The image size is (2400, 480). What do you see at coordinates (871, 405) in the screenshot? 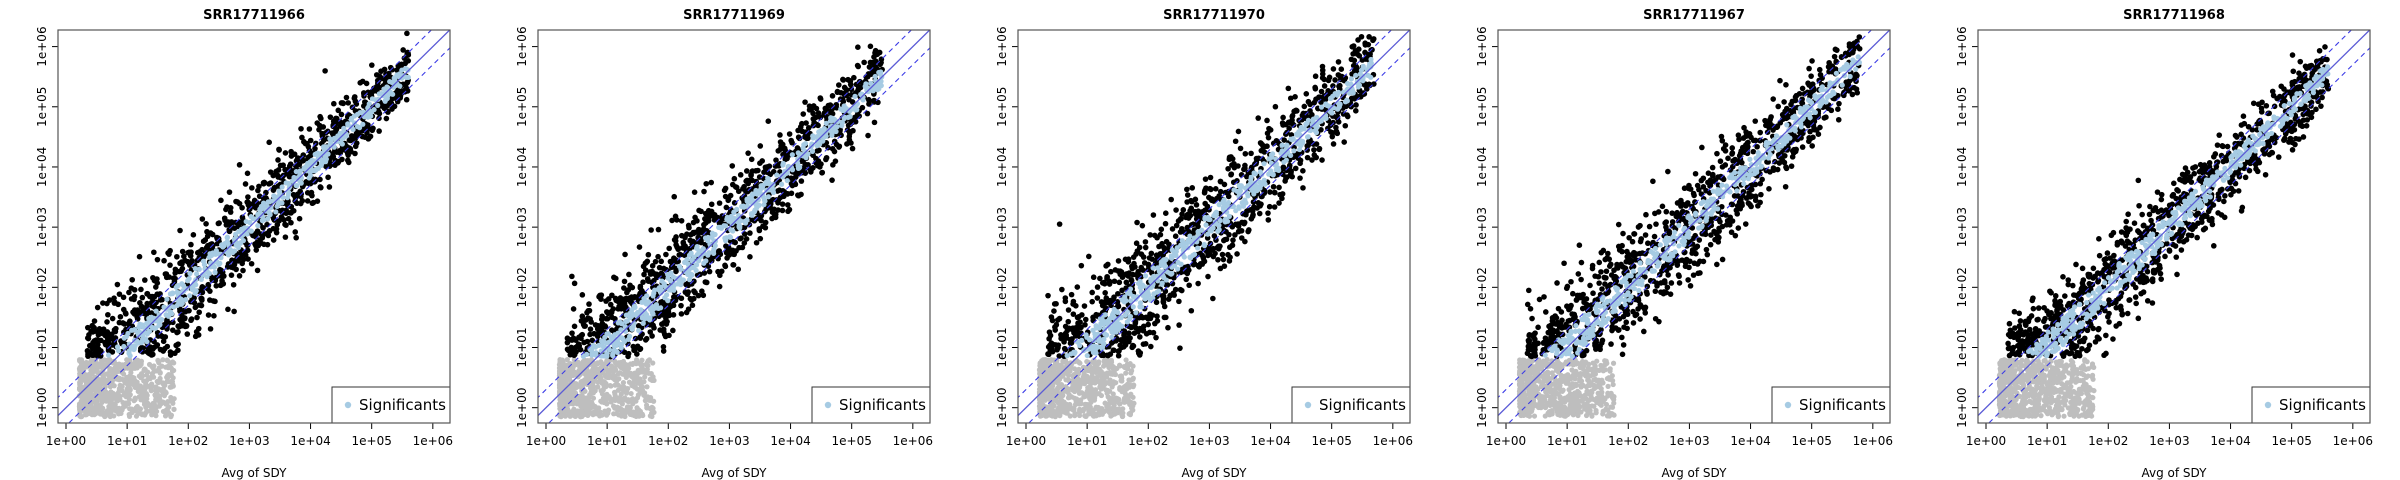
I see `legend: Significants` at bounding box center [871, 405].